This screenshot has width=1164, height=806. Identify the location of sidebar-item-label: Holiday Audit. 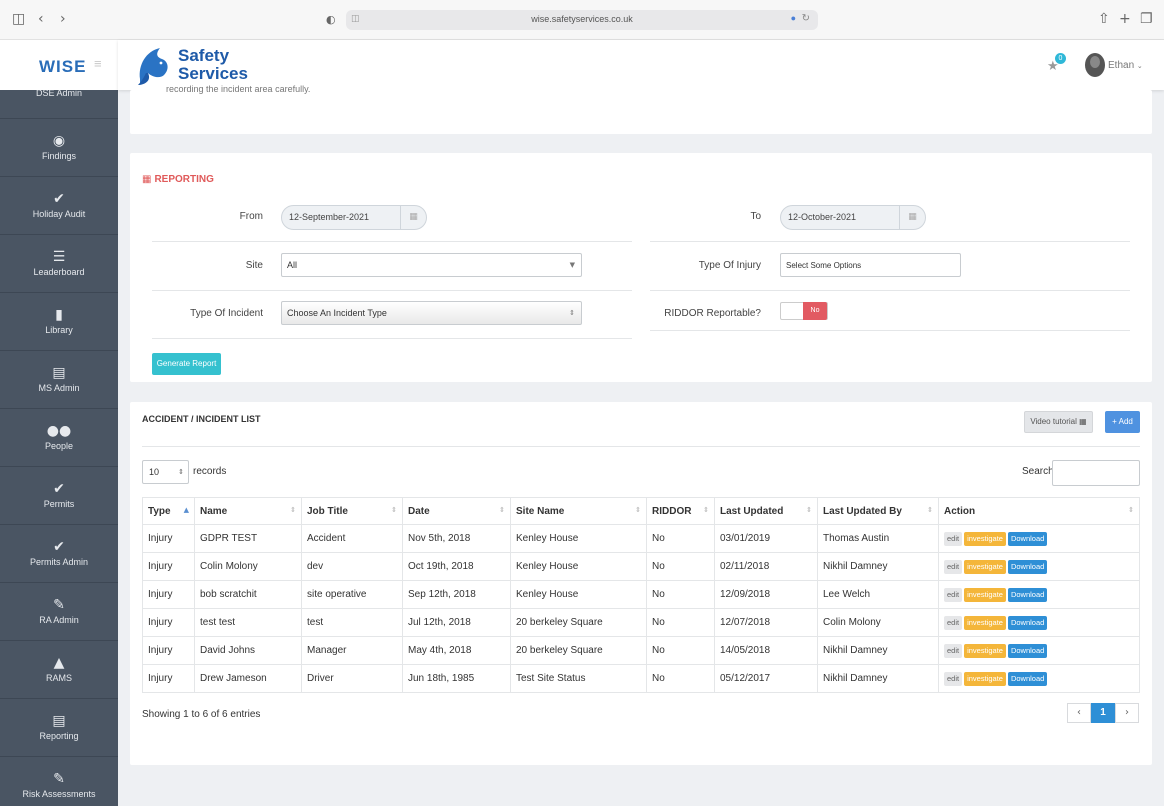
(59, 214).